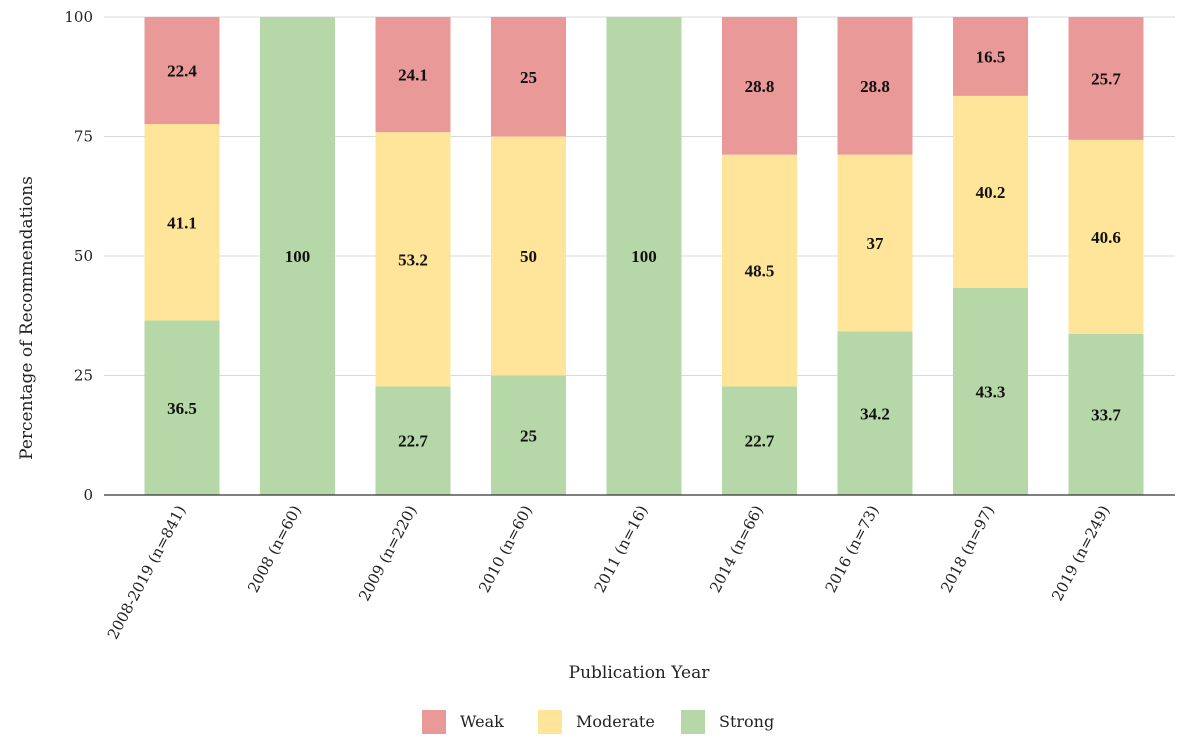  I want to click on data-label: 41.1, so click(182, 222).